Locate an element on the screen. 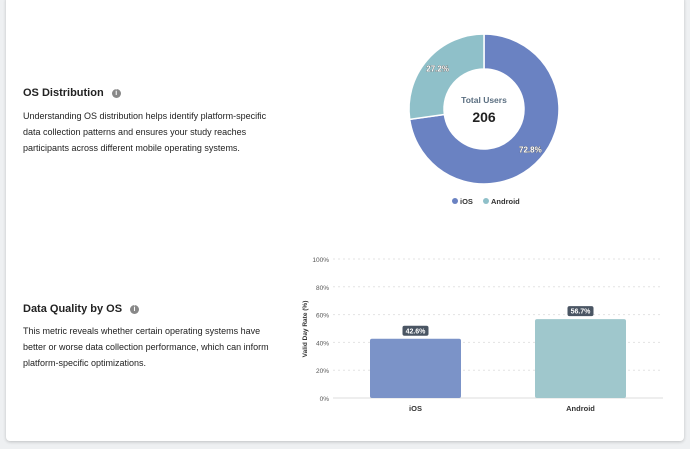 This screenshot has width=690, height=449. legend-label: iOS is located at coordinates (466, 201).